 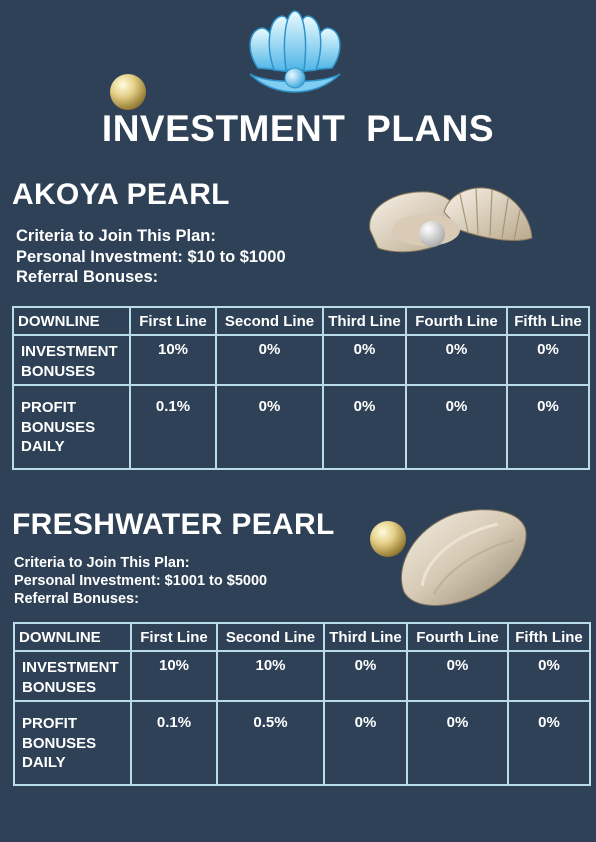 I want to click on page-title: INVESTMENT PLANS, so click(x=298, y=128).